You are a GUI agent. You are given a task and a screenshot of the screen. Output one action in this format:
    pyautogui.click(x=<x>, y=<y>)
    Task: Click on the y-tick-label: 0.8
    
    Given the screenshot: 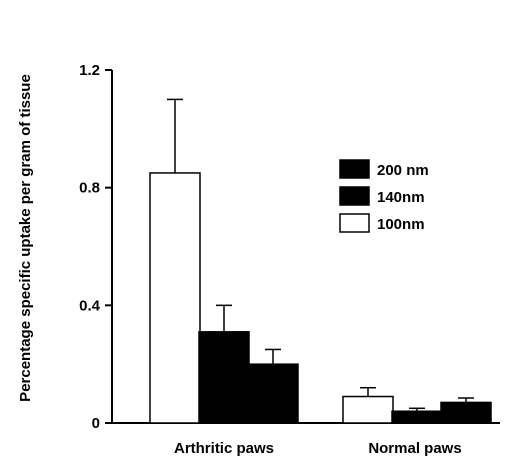 What is the action you would take?
    pyautogui.click(x=89, y=188)
    